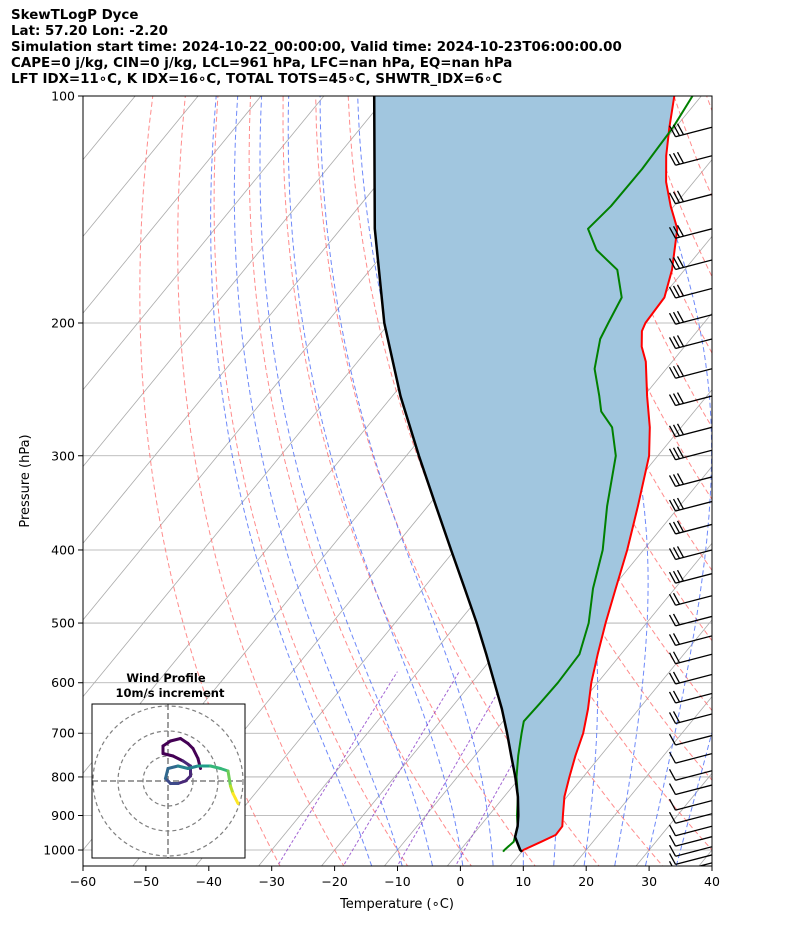  I want to click on x-tick-label: 40, so click(712, 881).